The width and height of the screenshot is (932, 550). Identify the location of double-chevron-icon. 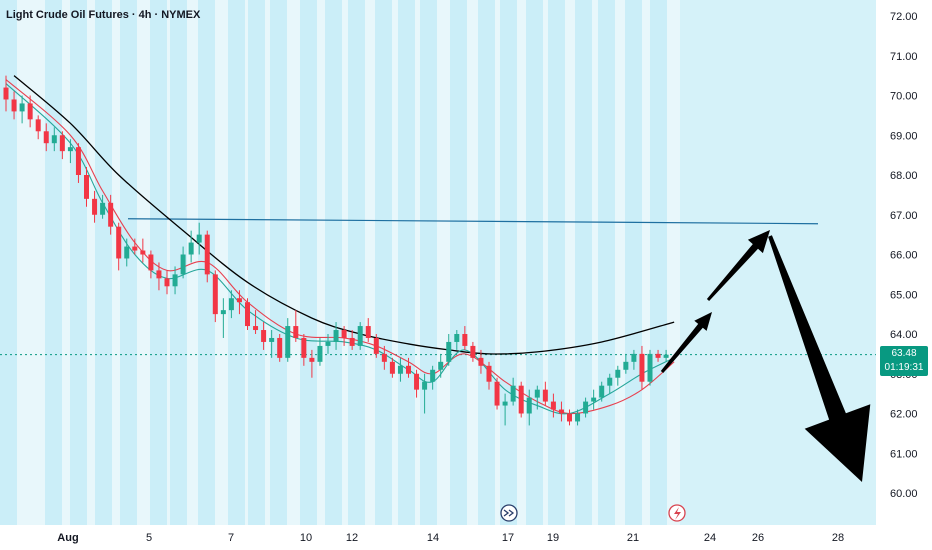
(509, 513).